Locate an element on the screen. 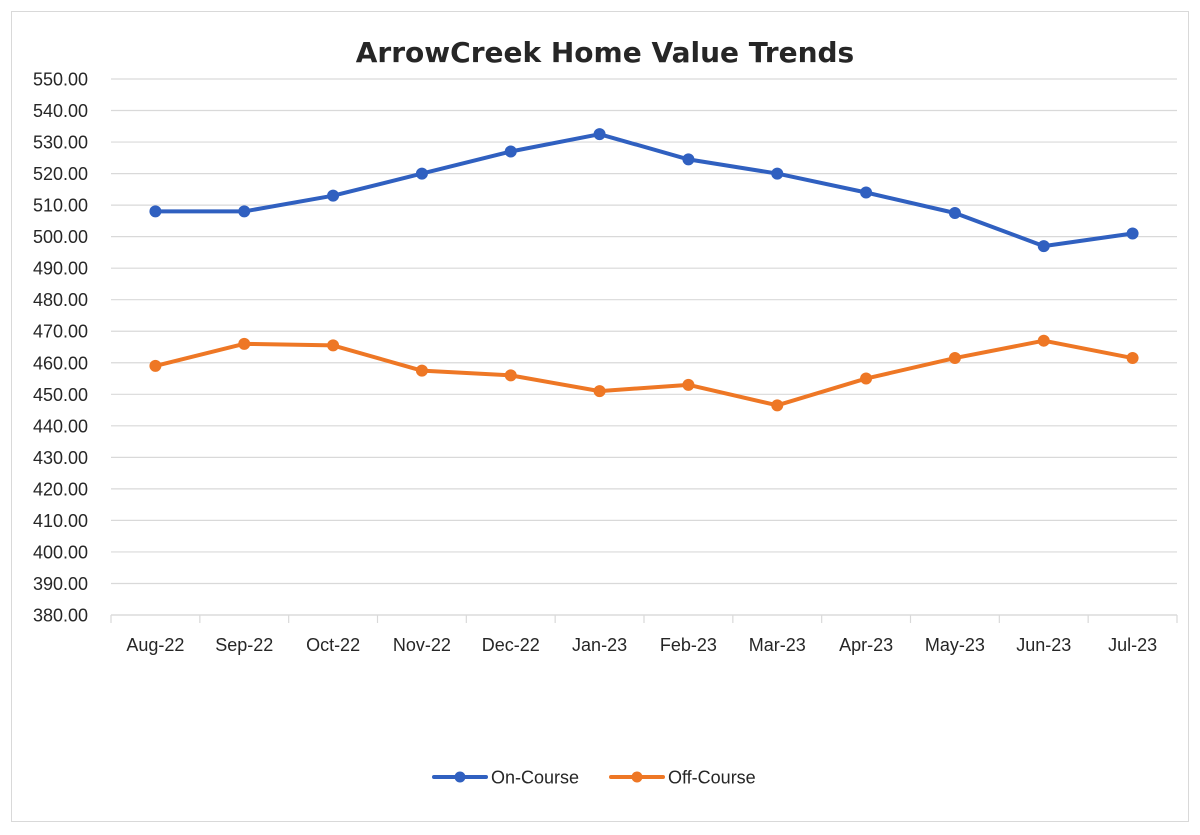 This screenshot has width=1200, height=835. legend-item: Off-Course is located at coordinates (682, 778).